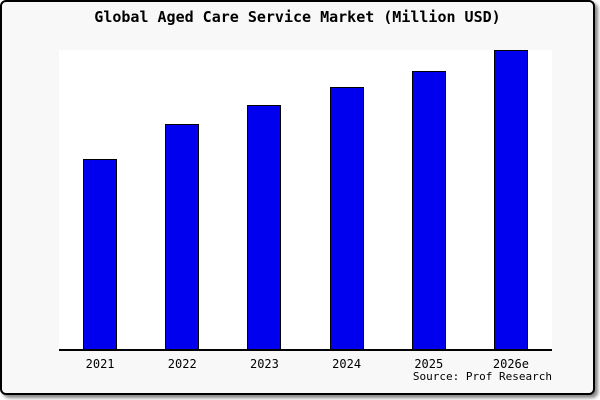 This screenshot has width=600, height=400. I want to click on bar-slot-2022, so click(182, 199).